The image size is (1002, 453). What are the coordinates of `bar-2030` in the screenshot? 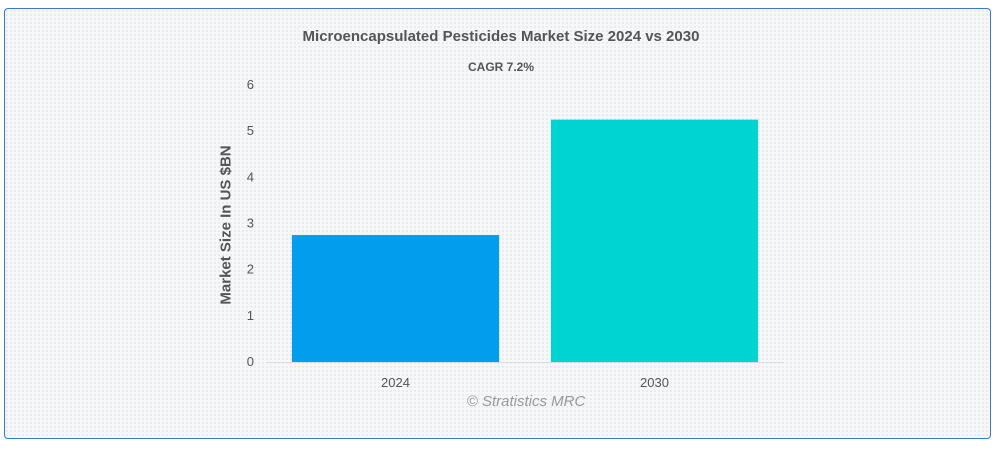 It's located at (654, 240).